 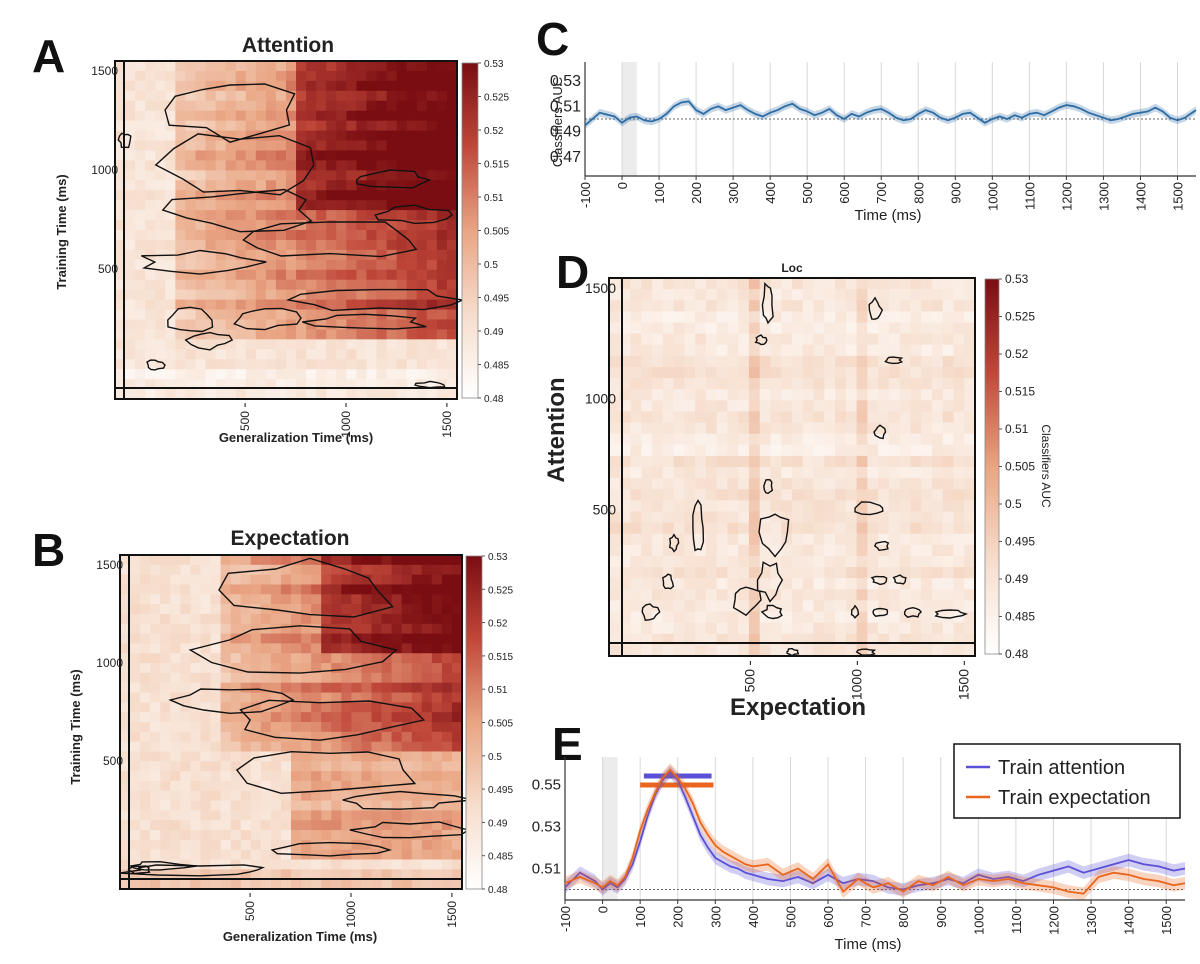 What do you see at coordinates (1020, 392) in the screenshot?
I see `colorbar-tick-label: 0.515` at bounding box center [1020, 392].